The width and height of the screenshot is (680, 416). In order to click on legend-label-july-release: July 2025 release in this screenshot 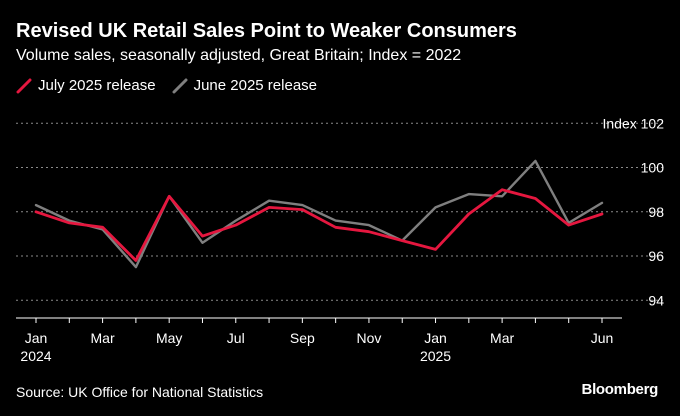, I will do `click(97, 85)`.